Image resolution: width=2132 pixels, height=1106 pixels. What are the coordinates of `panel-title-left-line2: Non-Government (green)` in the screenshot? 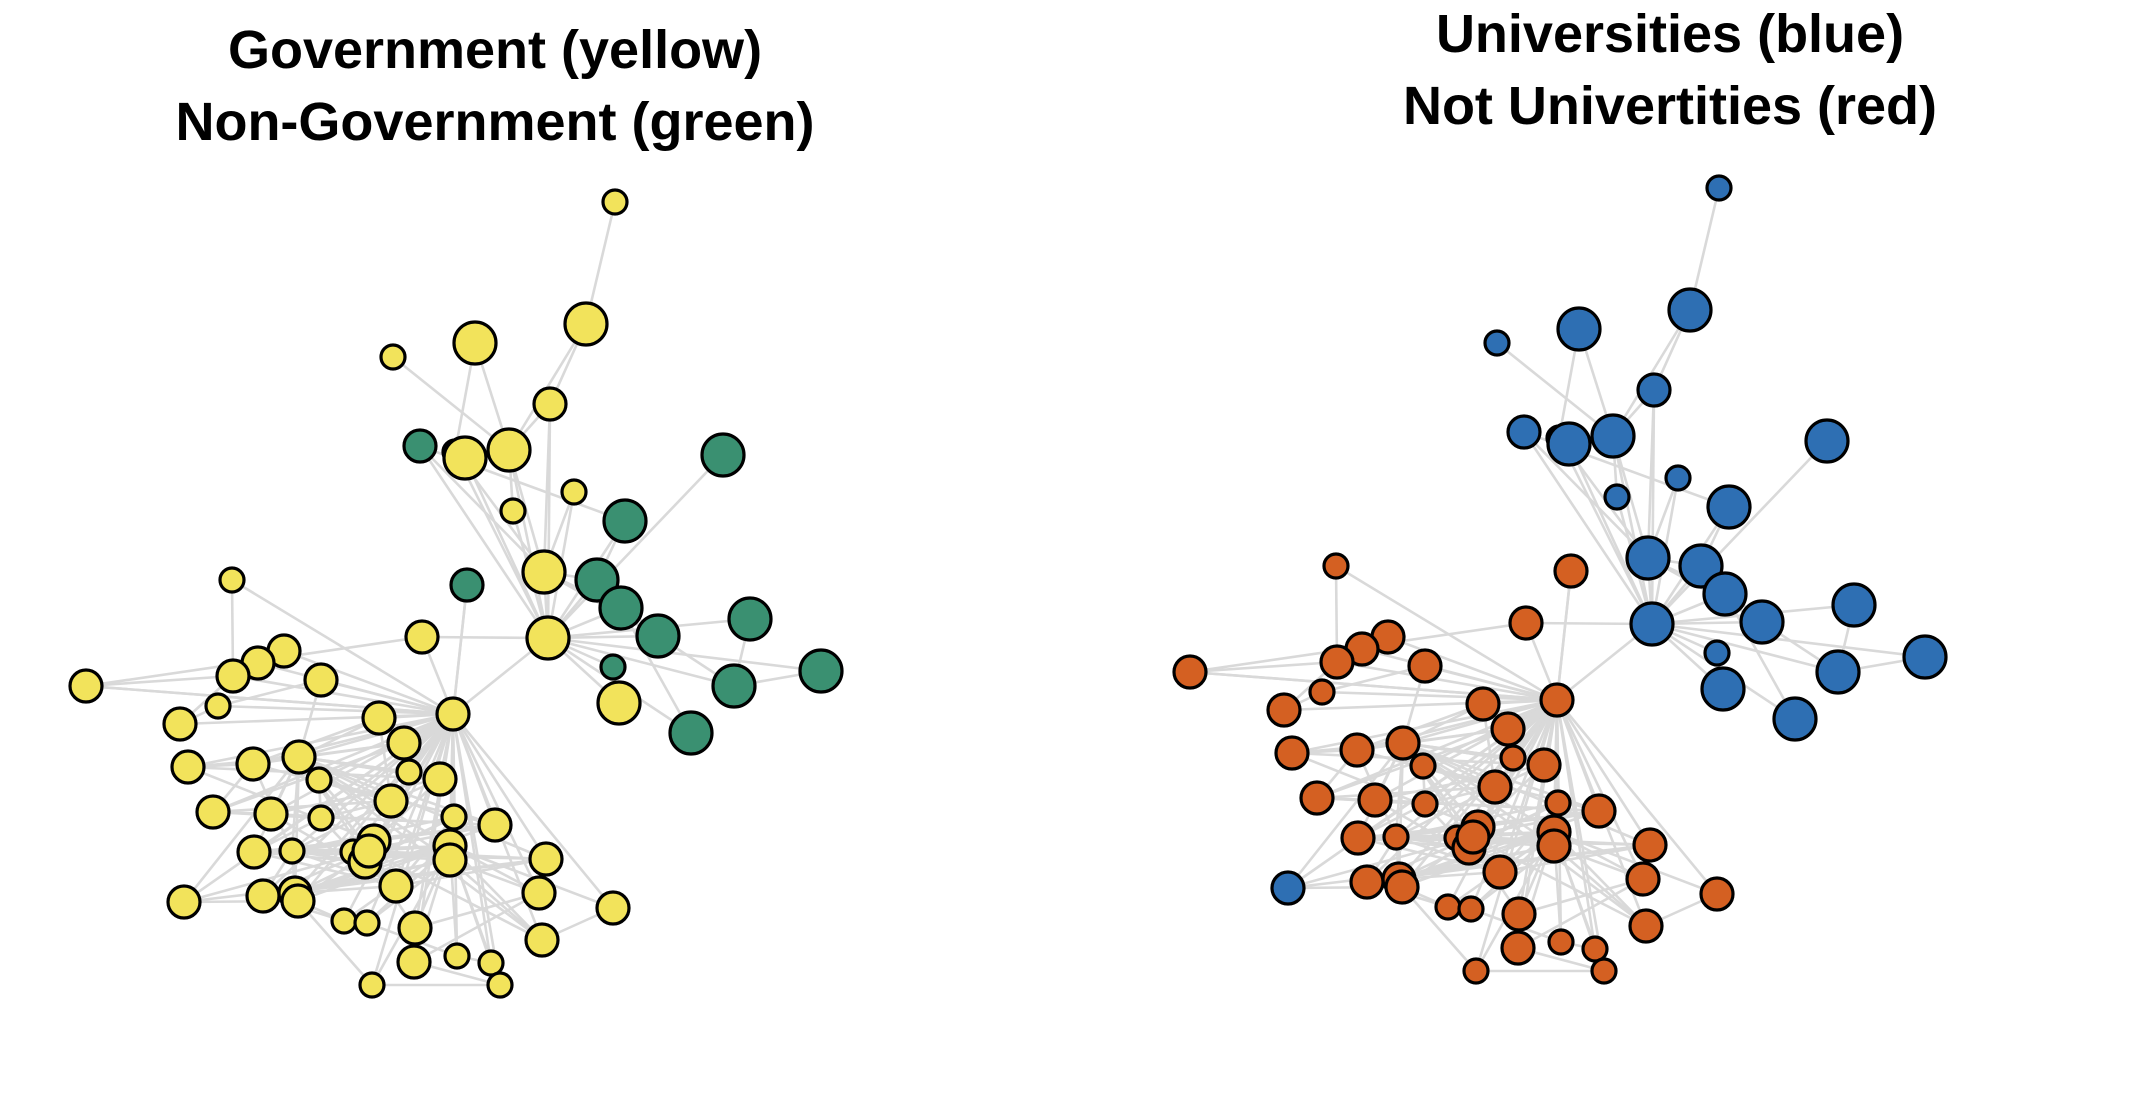 It's located at (495, 122).